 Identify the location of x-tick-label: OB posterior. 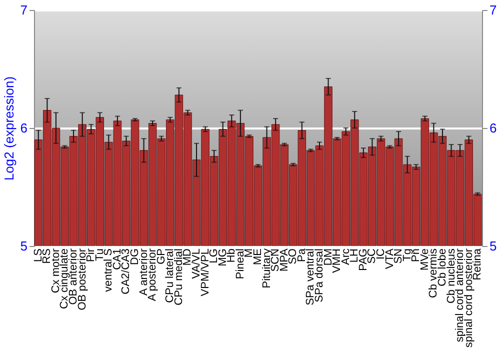
(82, 279).